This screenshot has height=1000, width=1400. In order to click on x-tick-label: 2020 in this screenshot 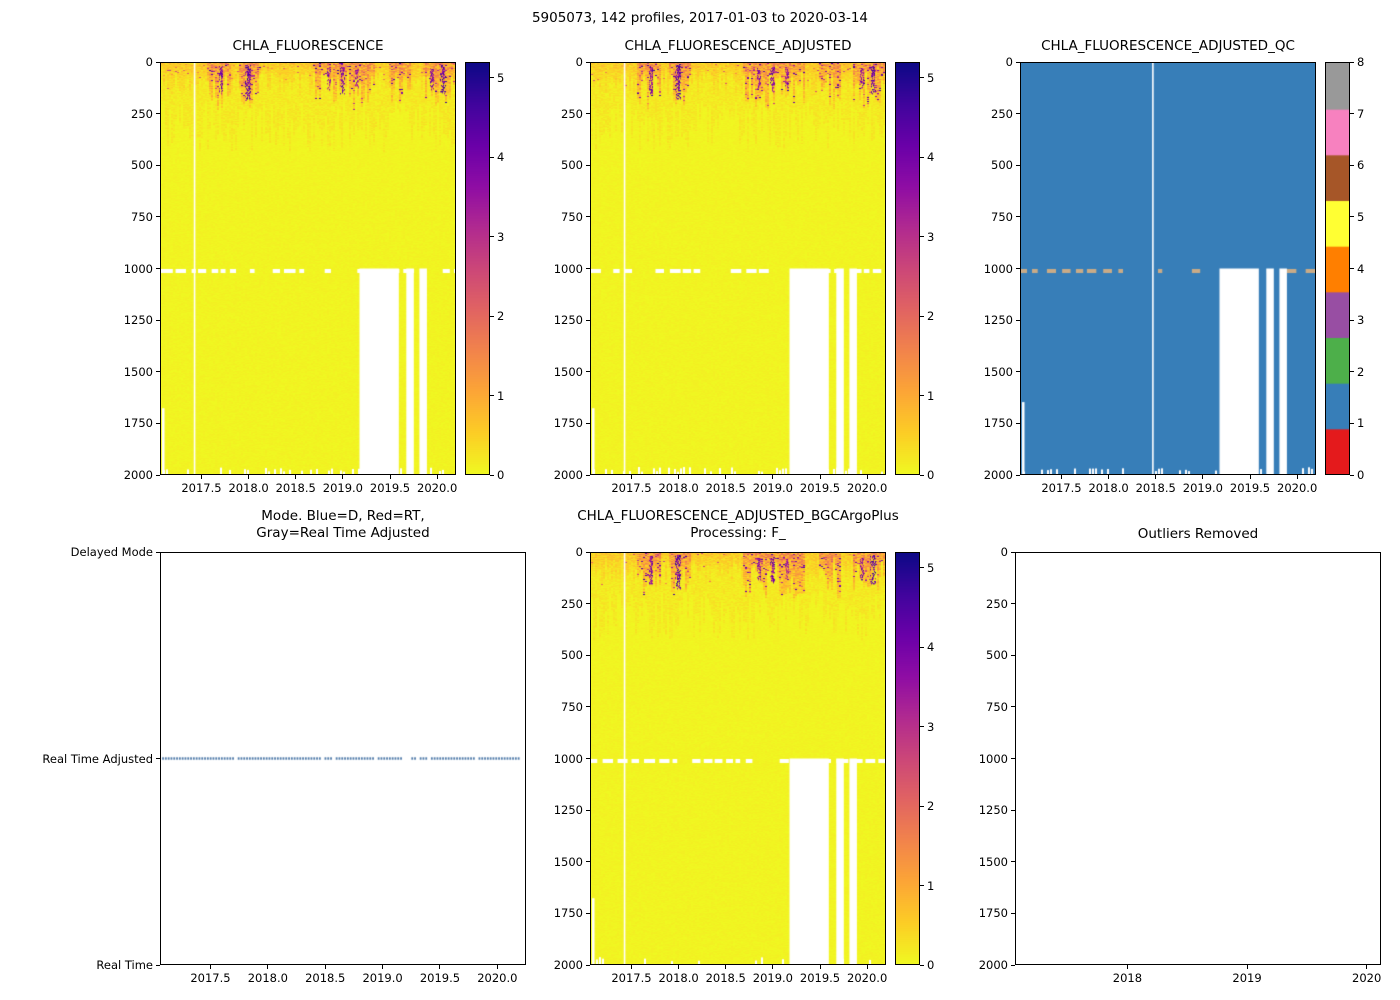, I will do `click(1367, 978)`.